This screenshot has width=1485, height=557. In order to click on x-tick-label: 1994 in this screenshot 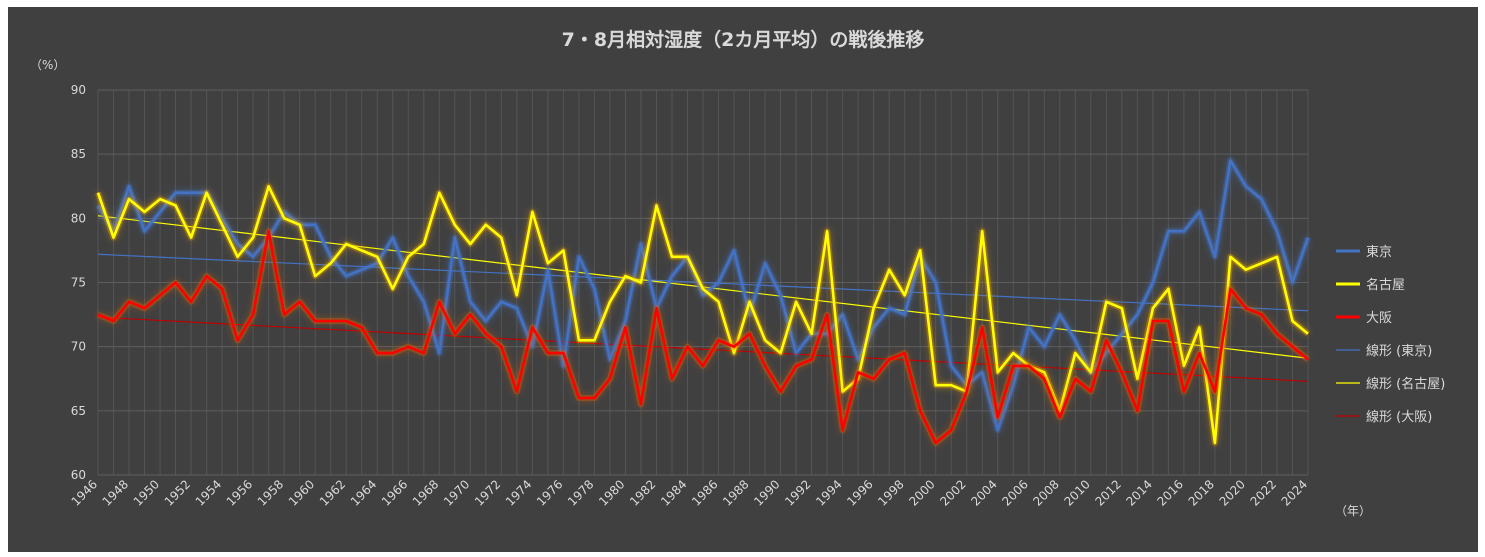, I will do `click(828, 492)`.